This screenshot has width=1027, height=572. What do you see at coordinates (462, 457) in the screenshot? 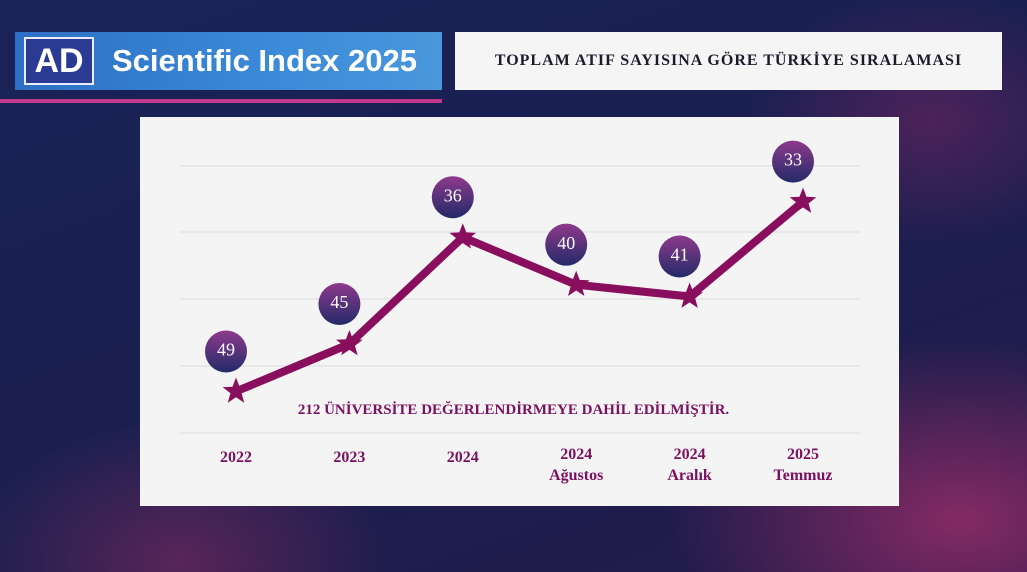
I see `x-tick-label: 2024` at bounding box center [462, 457].